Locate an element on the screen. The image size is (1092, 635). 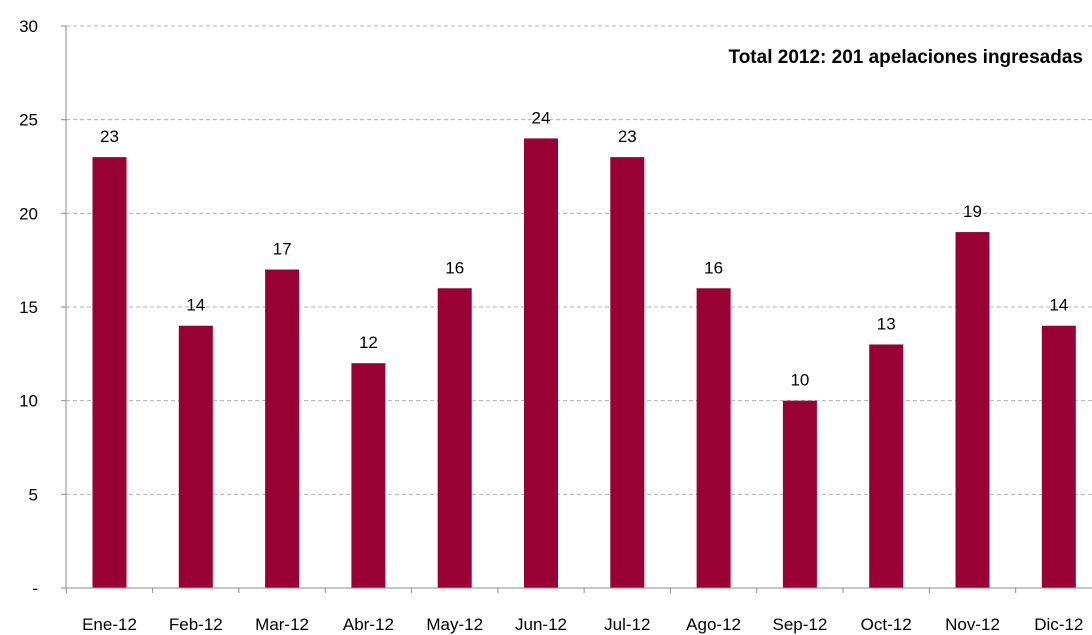
x-tick-label: Dic-12 is located at coordinates (1058, 624).